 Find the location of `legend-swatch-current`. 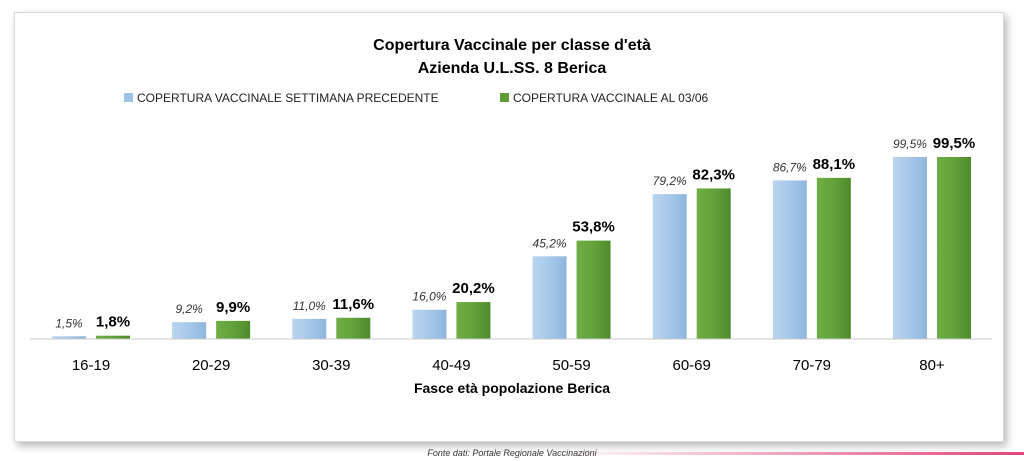

legend-swatch-current is located at coordinates (504, 97).